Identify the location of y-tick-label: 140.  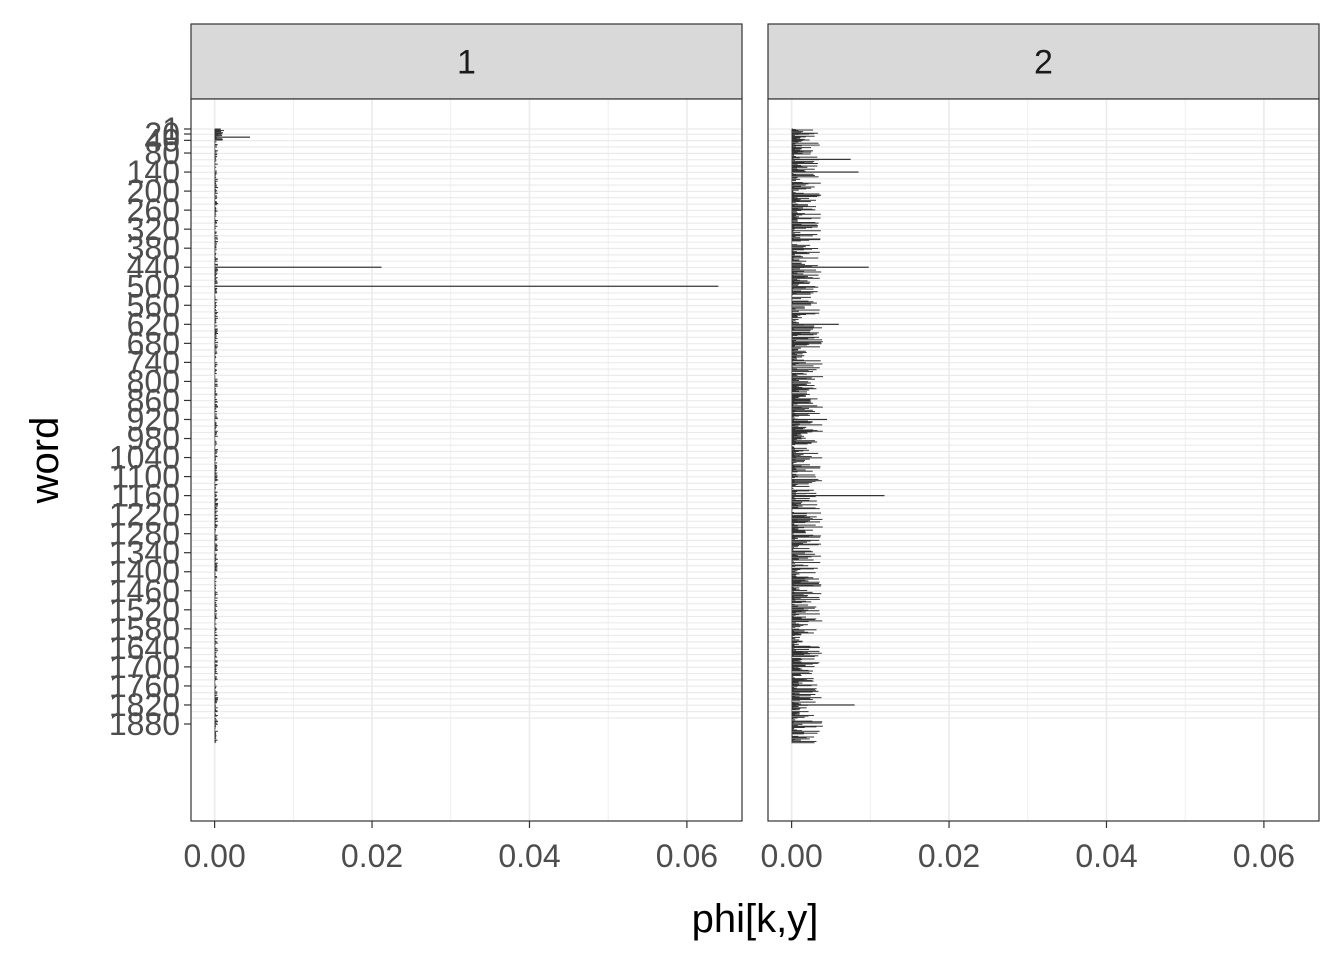
(153, 172).